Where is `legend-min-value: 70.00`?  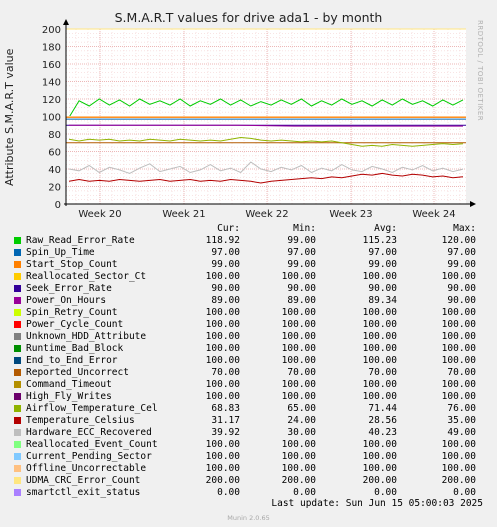 legend-min-value: 70.00 is located at coordinates (301, 372).